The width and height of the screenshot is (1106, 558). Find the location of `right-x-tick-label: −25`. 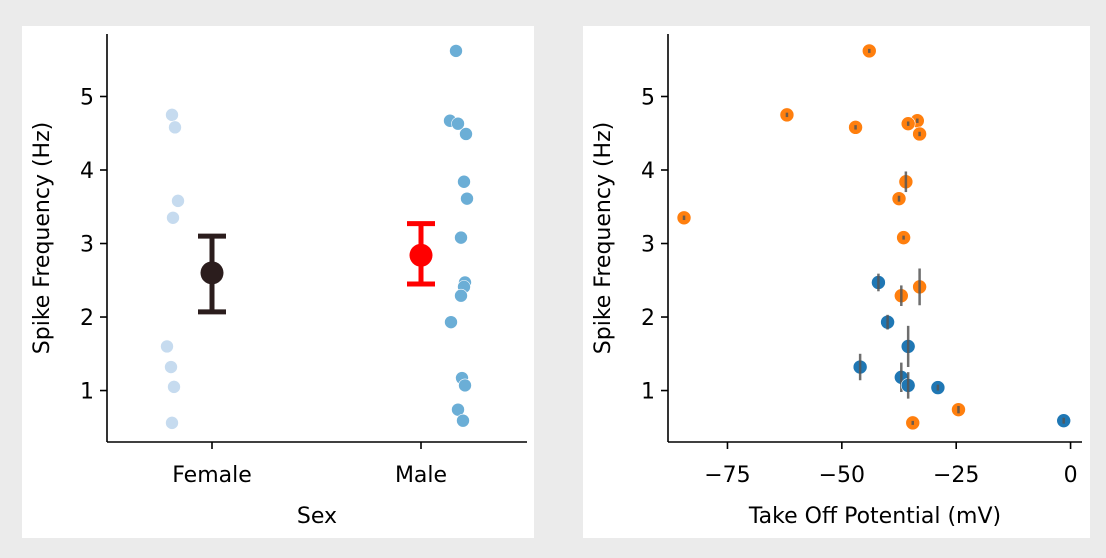

right-x-tick-label: −25 is located at coordinates (956, 475).